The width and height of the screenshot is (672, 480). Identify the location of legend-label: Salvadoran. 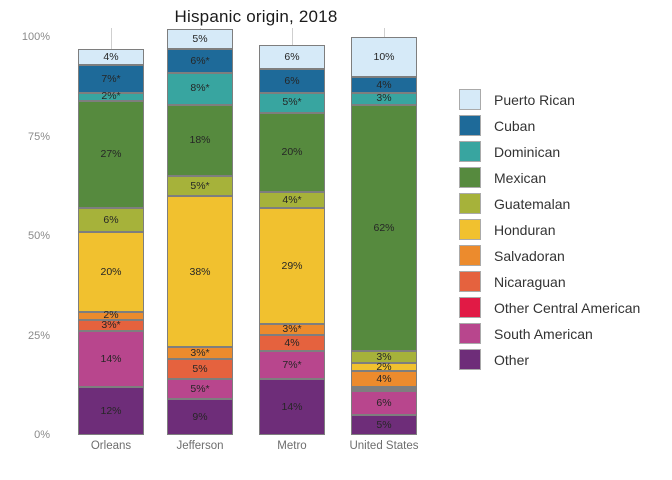
(529, 255).